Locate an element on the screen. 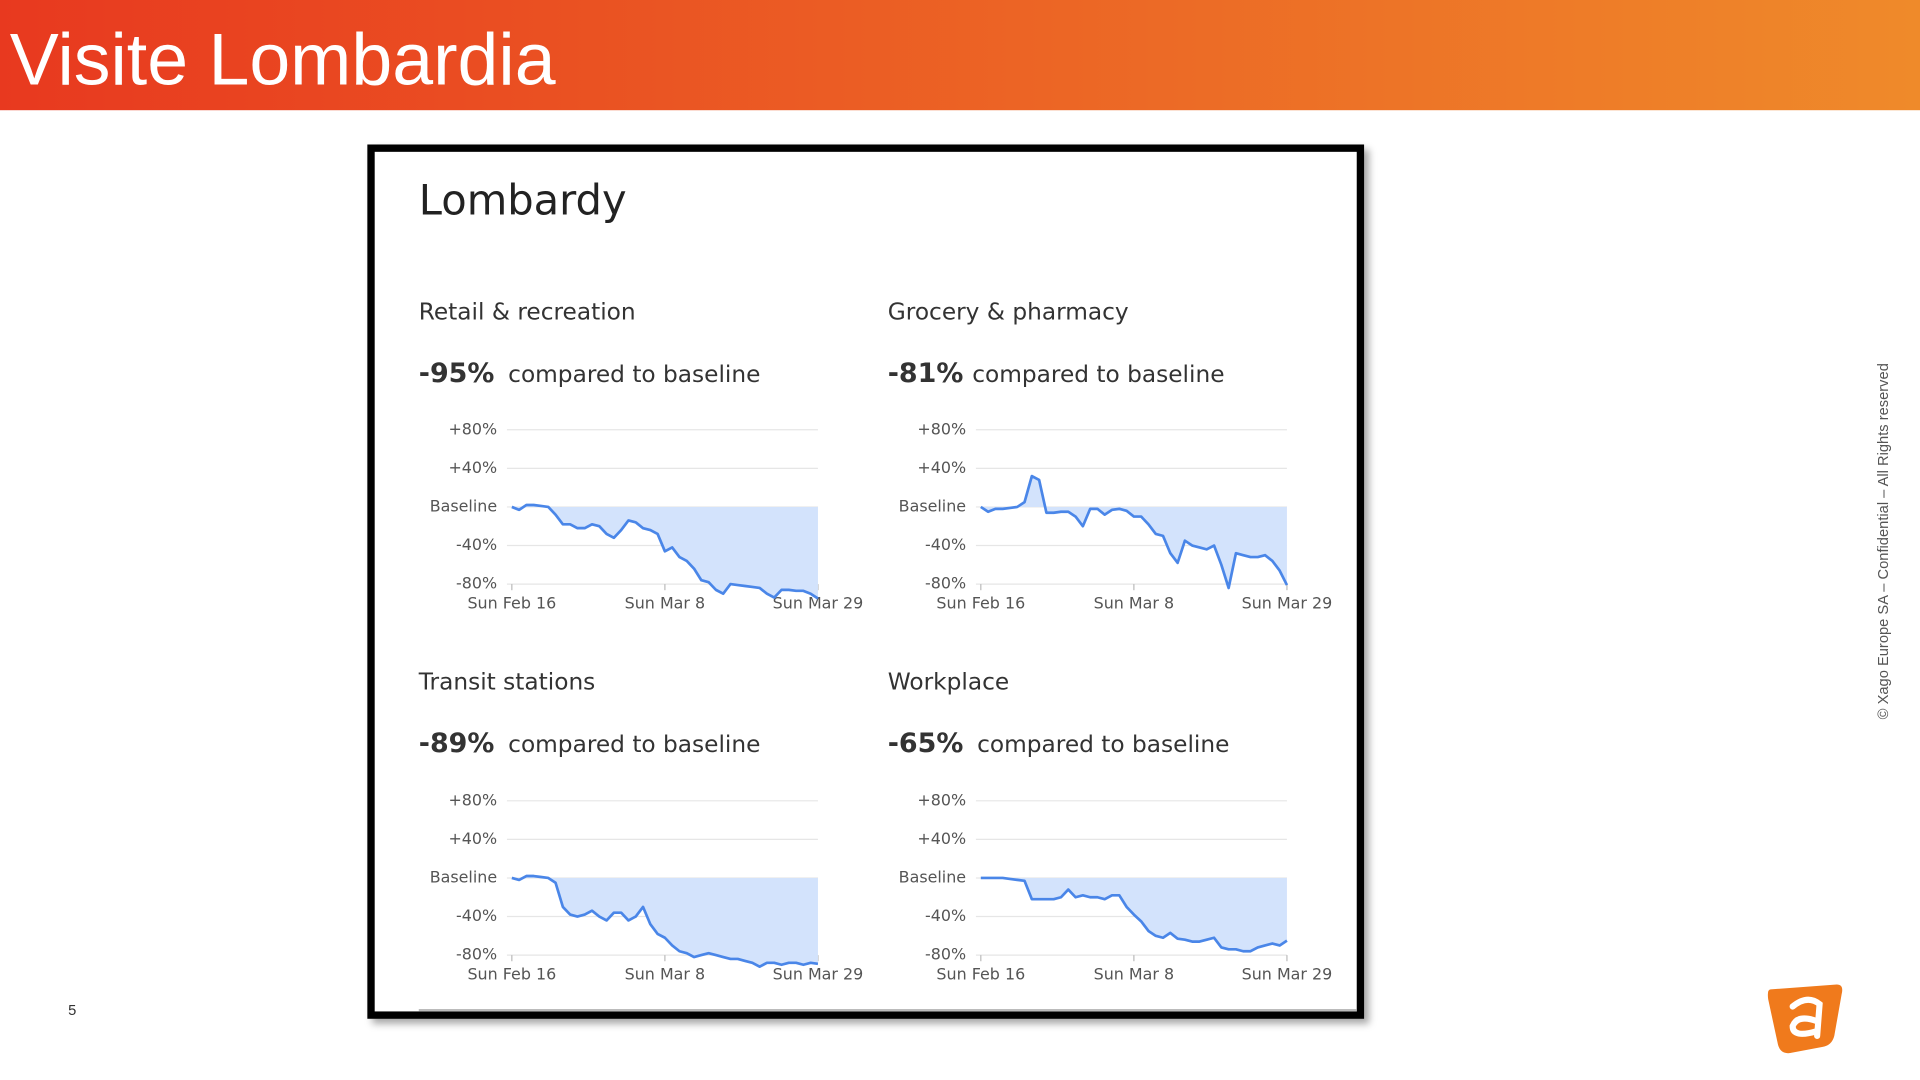  headline: -65% is located at coordinates (926, 743).